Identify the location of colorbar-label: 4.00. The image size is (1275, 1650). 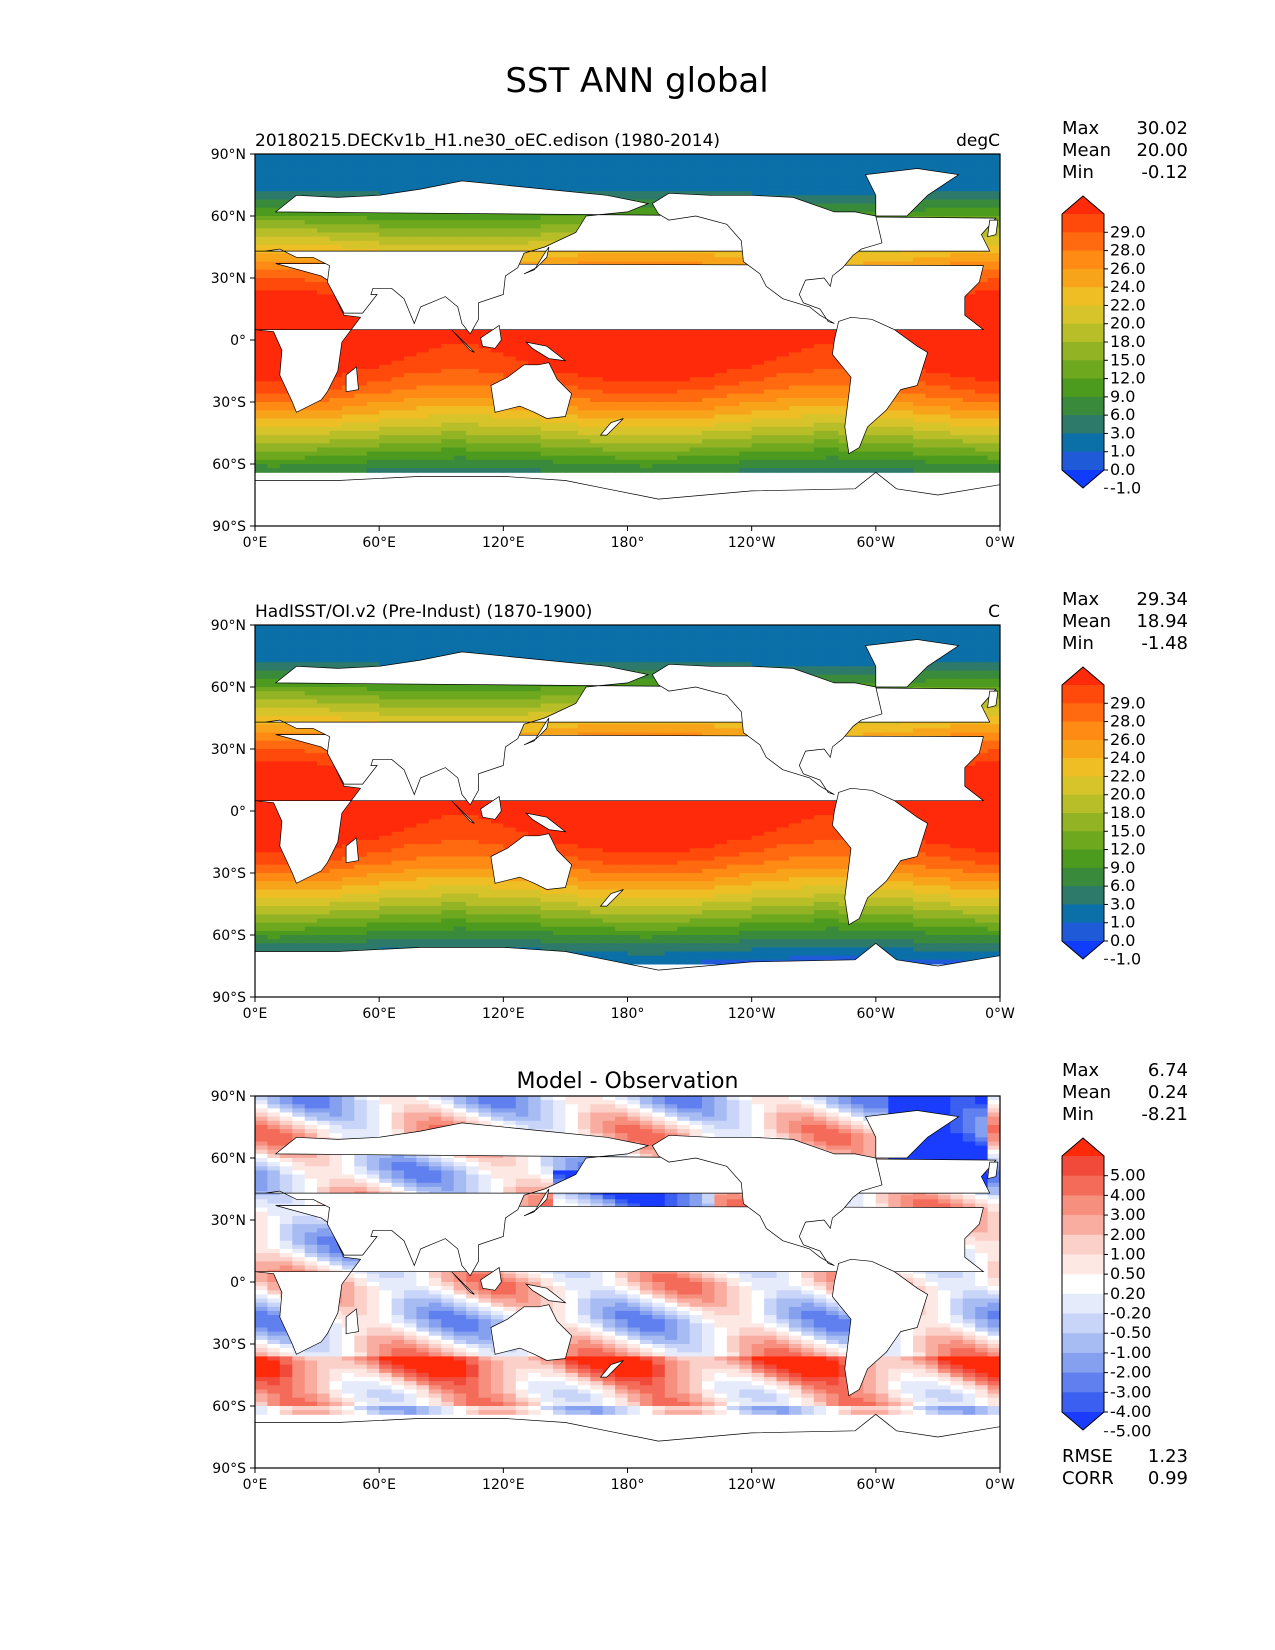
(1128, 1194).